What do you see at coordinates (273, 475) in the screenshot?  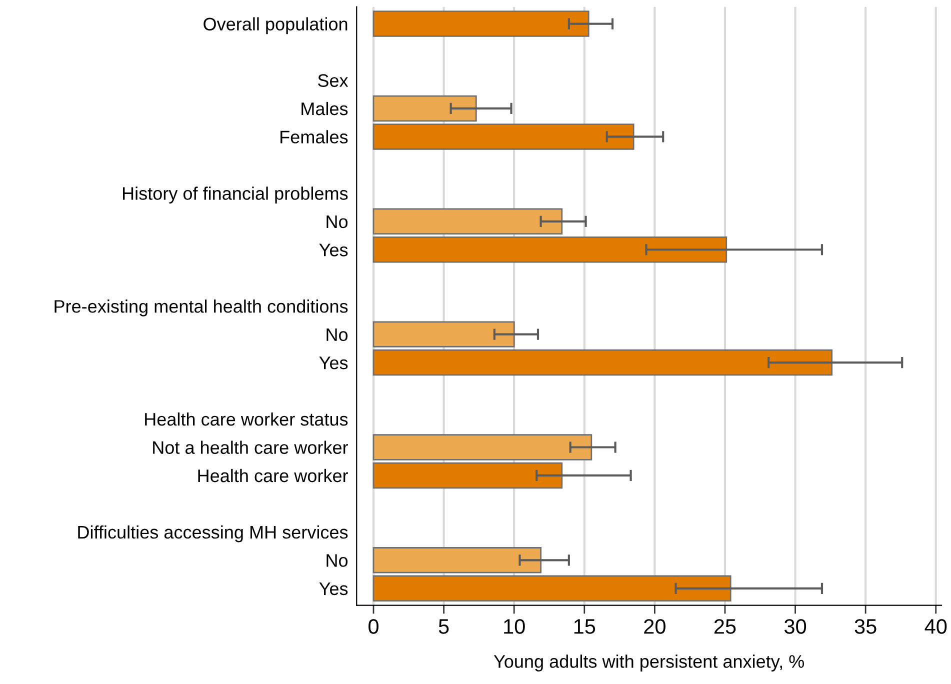 I see `y-tick-label: Health care worker` at bounding box center [273, 475].